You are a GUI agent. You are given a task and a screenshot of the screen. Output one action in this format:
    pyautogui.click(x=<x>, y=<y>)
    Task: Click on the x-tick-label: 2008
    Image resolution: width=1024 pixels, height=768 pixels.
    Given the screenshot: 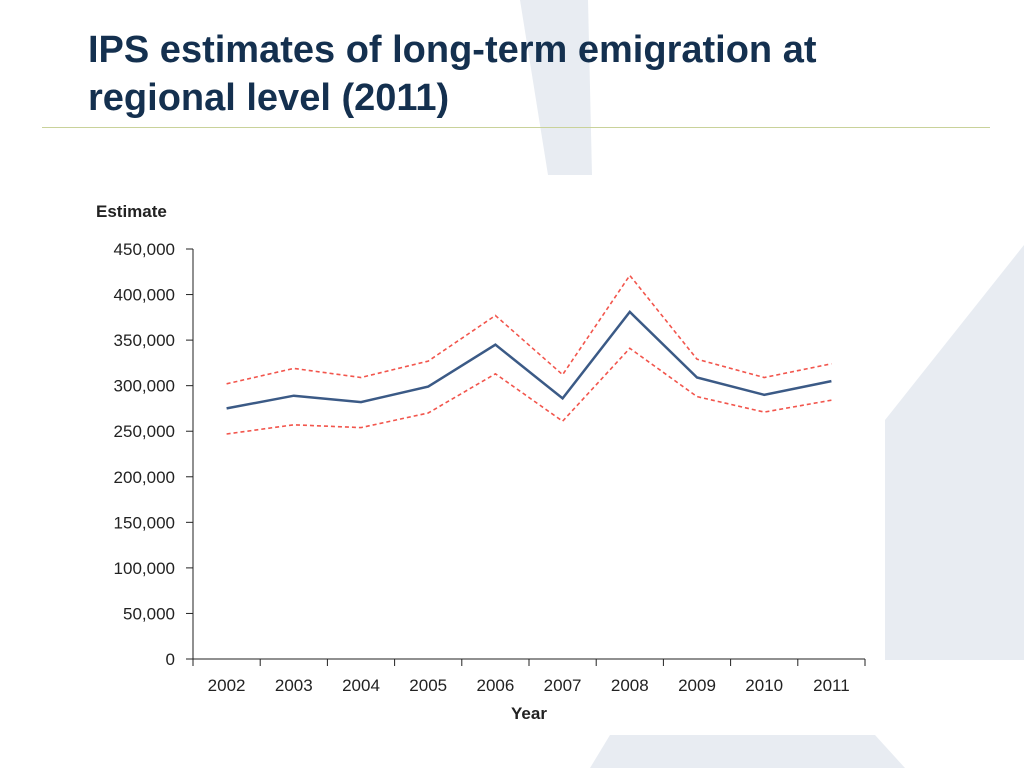 What is the action you would take?
    pyautogui.click(x=630, y=685)
    